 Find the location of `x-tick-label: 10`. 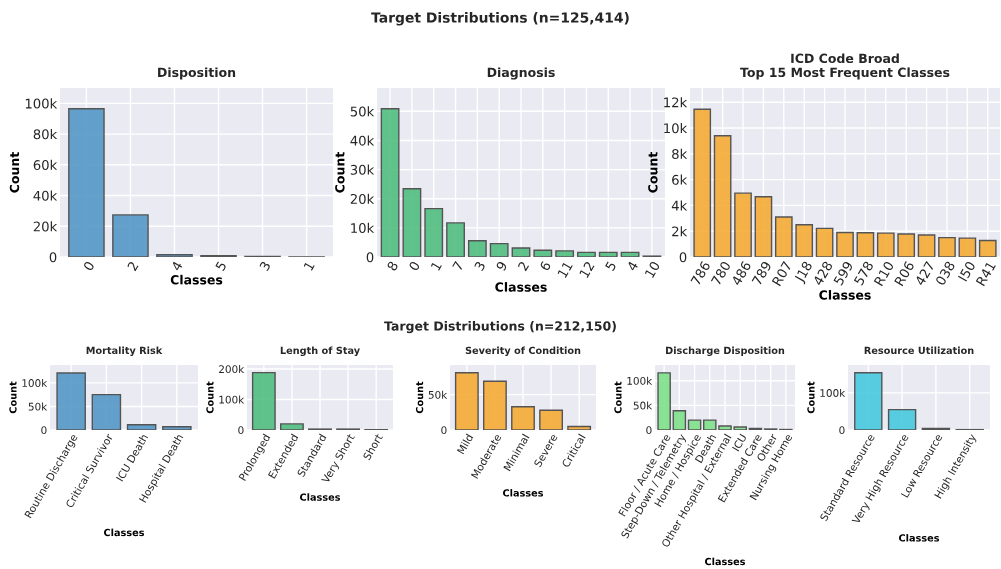

x-tick-label: 10 is located at coordinates (652, 269).